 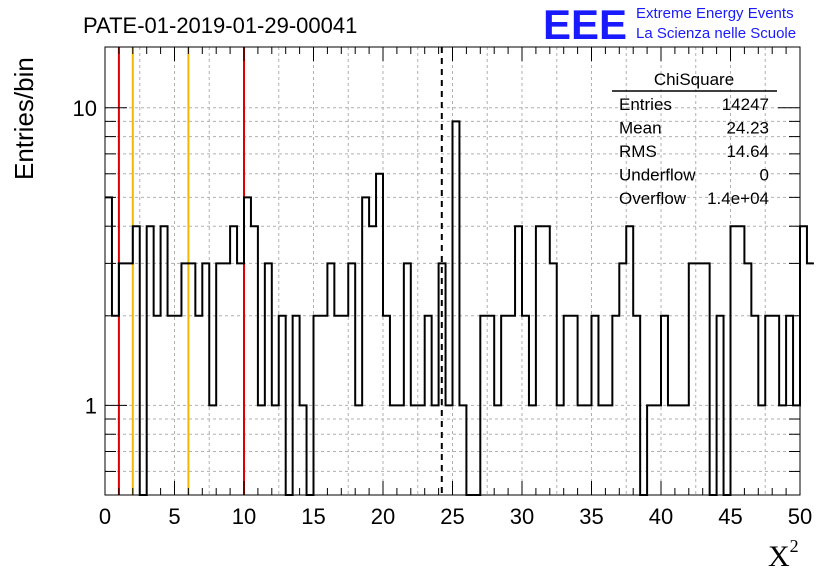 What do you see at coordinates (794, 546) in the screenshot?
I see `x-axis-label-superscript: 2` at bounding box center [794, 546].